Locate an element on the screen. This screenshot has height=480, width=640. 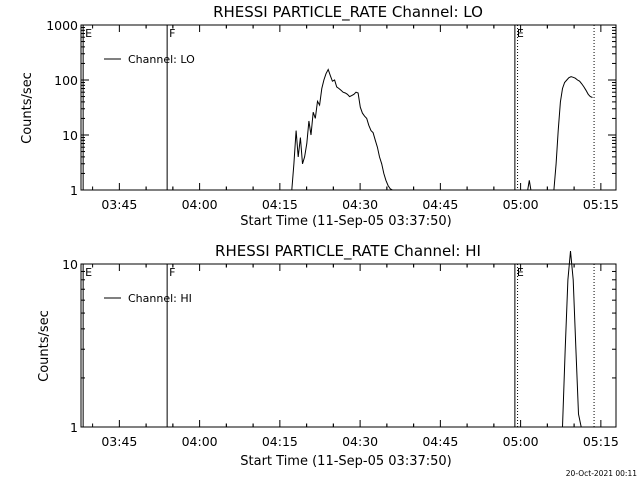
chart-title: RHESSI PARTICLE_RATE Channel: LO is located at coordinates (348, 12).